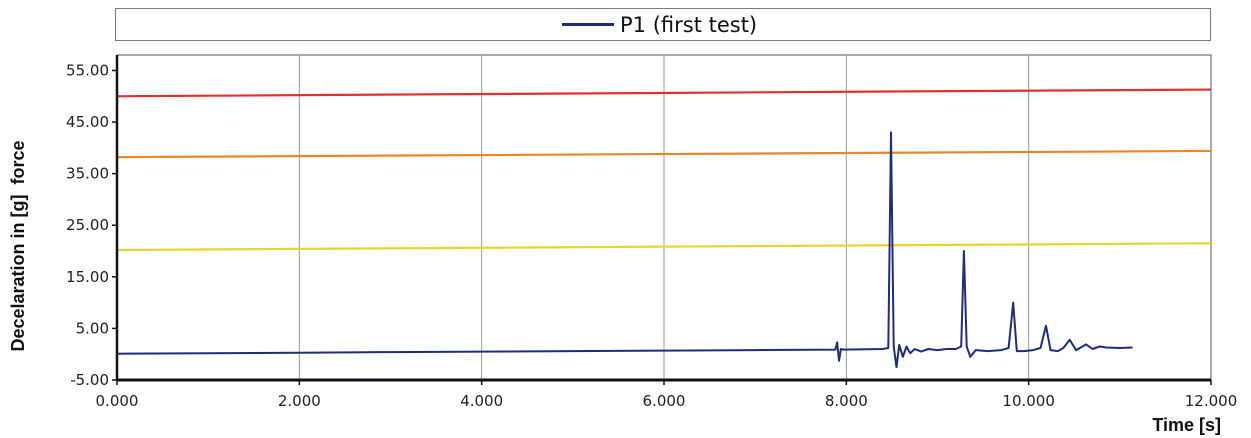  Describe the element at coordinates (299, 401) in the screenshot. I see `x-tick-label: 2.000` at that location.